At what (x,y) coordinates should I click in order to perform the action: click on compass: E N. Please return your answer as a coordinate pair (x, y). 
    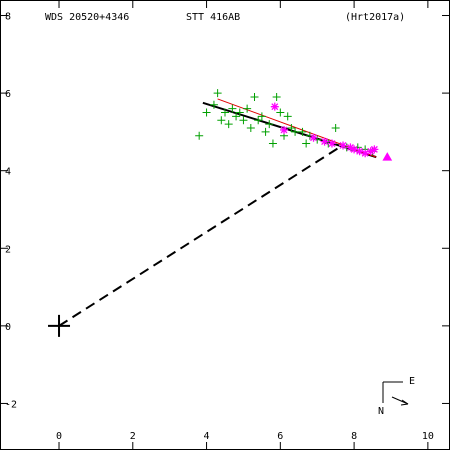
    Looking at the image, I should click on (396, 396).